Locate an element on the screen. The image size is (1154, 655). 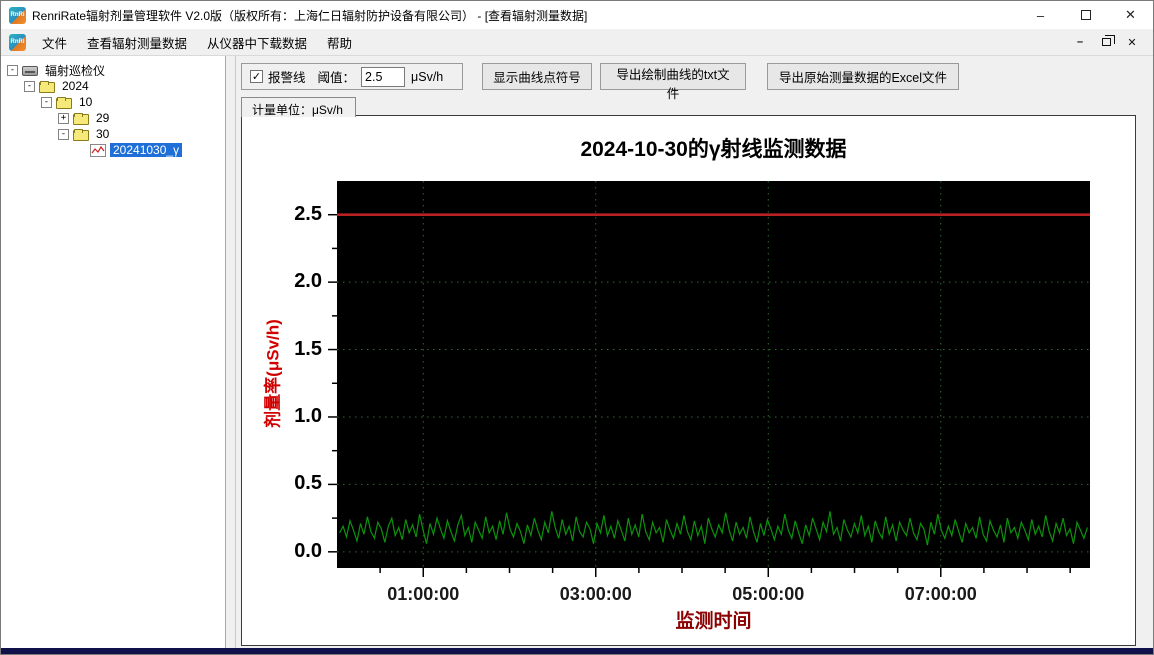
export-raw-excel-button: 导出原始测量数据的Excel文件 is located at coordinates (863, 76).